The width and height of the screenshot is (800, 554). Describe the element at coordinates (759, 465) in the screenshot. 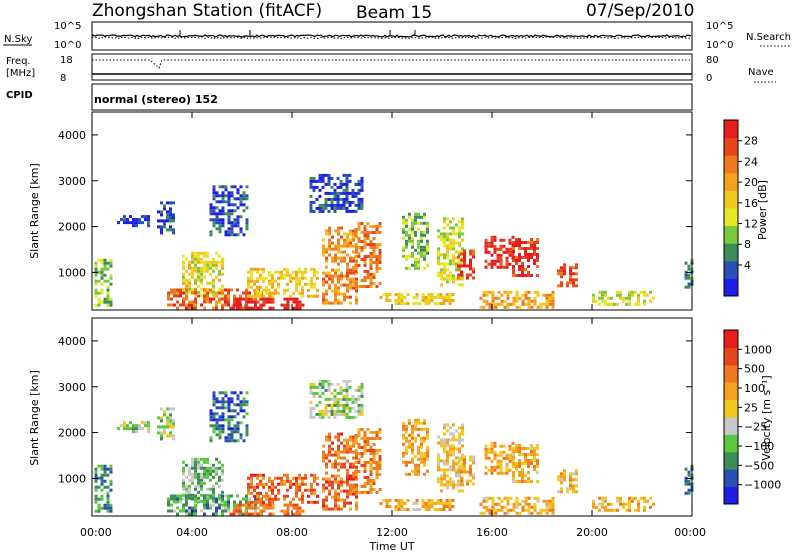

I see `colorbar-tick-label: −500` at that location.